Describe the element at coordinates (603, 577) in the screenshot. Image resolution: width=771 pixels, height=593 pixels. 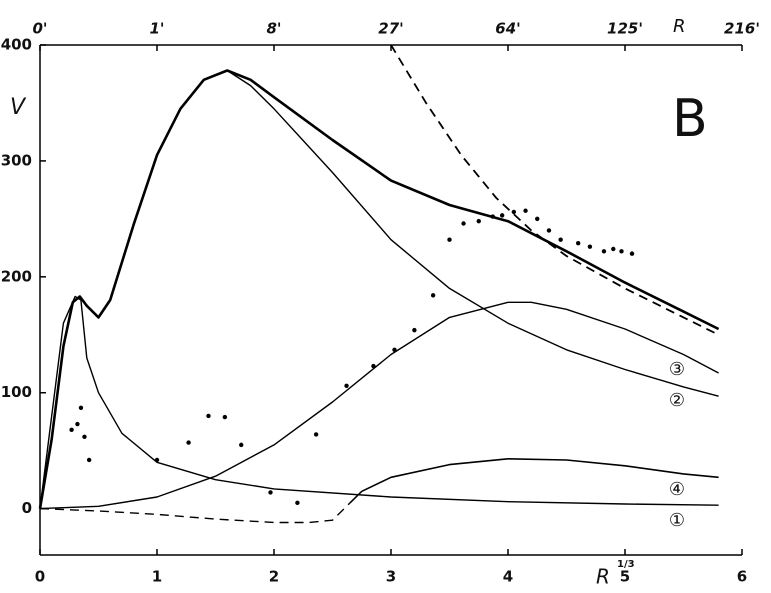
I see `x-axis-label: R` at that location.